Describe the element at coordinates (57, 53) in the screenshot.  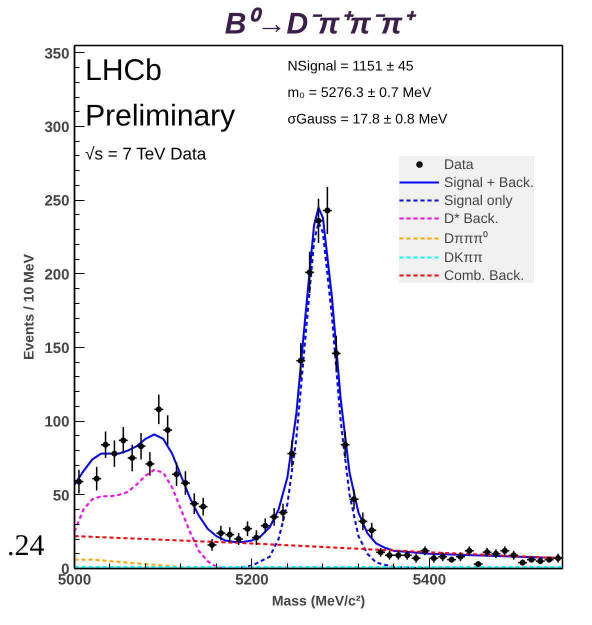
I see `y-tick-label: 350` at that location.